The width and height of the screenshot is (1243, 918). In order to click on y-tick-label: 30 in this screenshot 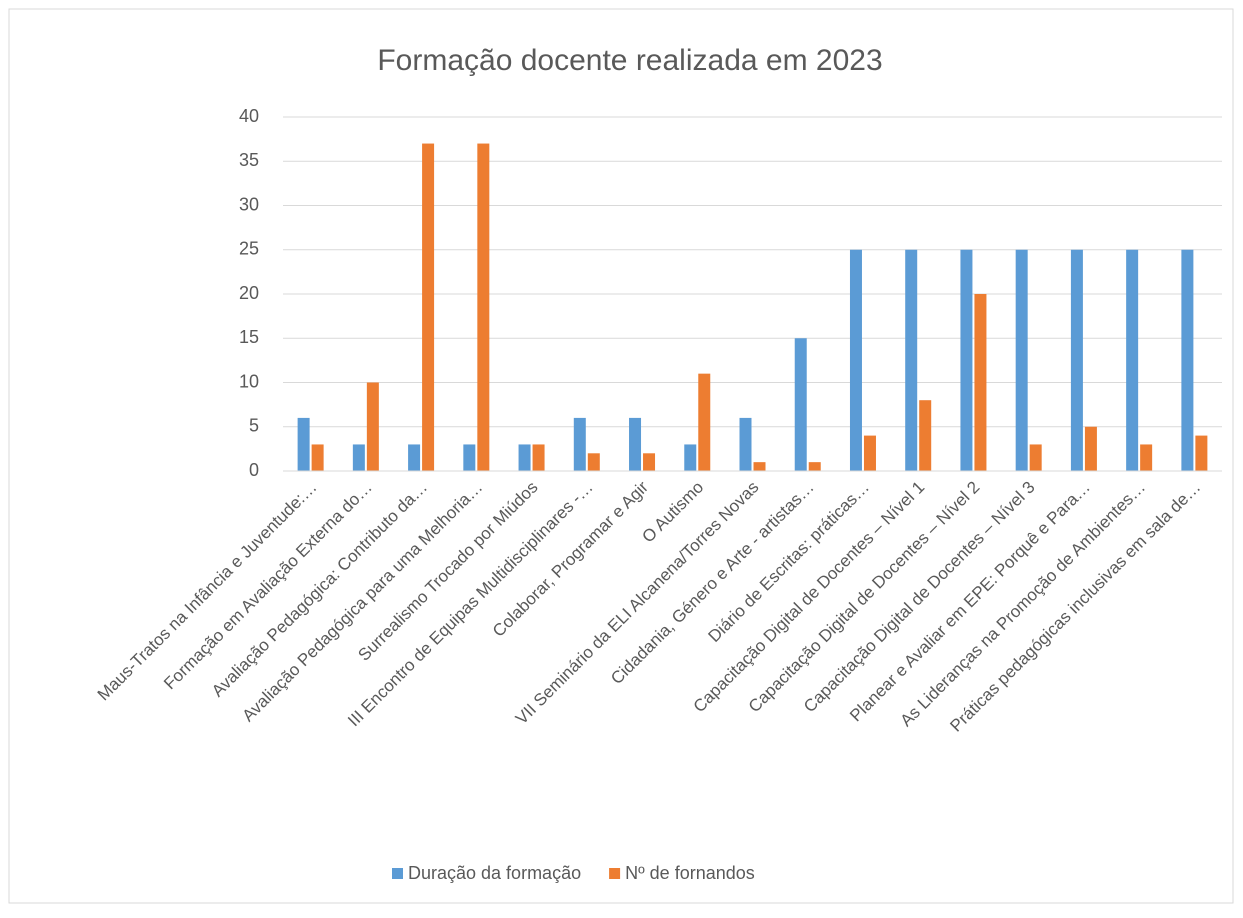, I will do `click(249, 204)`.